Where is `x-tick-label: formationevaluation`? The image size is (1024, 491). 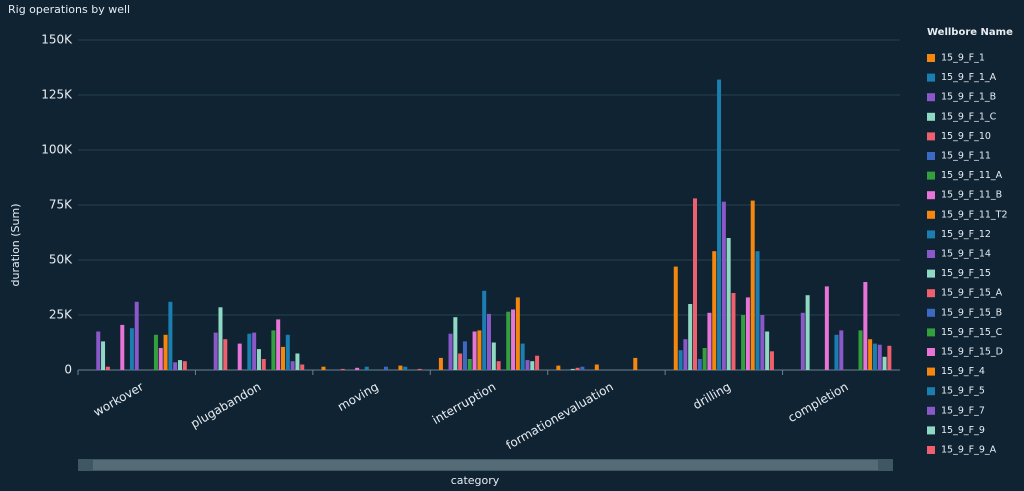
x-tick-label: formationevaluation is located at coordinates (560, 416).